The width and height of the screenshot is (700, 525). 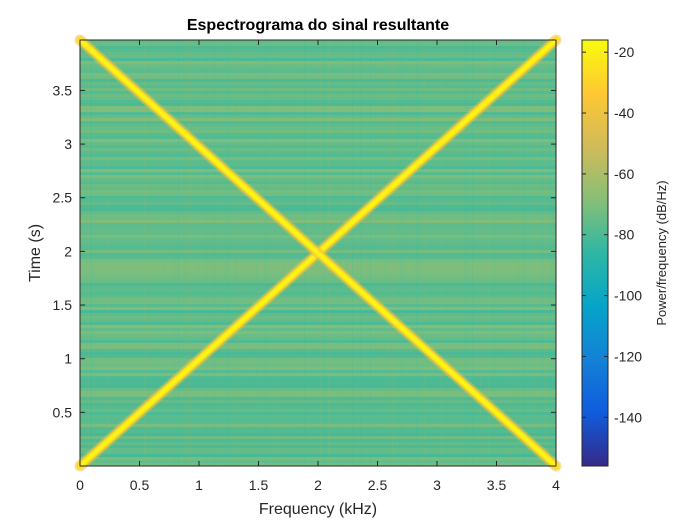 What do you see at coordinates (624, 174) in the screenshot?
I see `colorbar-tick-label: -60` at bounding box center [624, 174].